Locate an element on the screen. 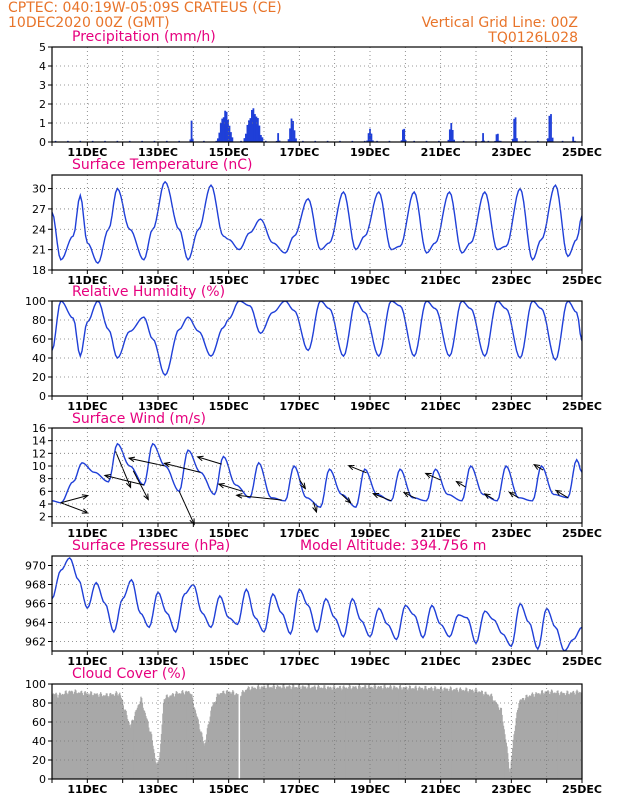  y-tick-label: 0 is located at coordinates (42, 779).